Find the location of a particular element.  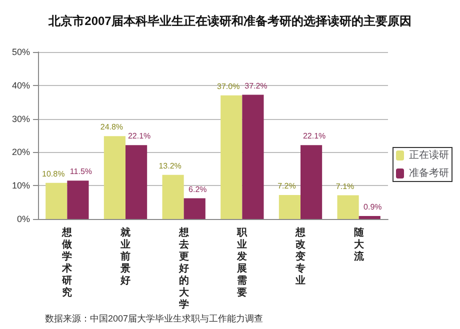

legend-label: 正在读研 is located at coordinates (429, 155).